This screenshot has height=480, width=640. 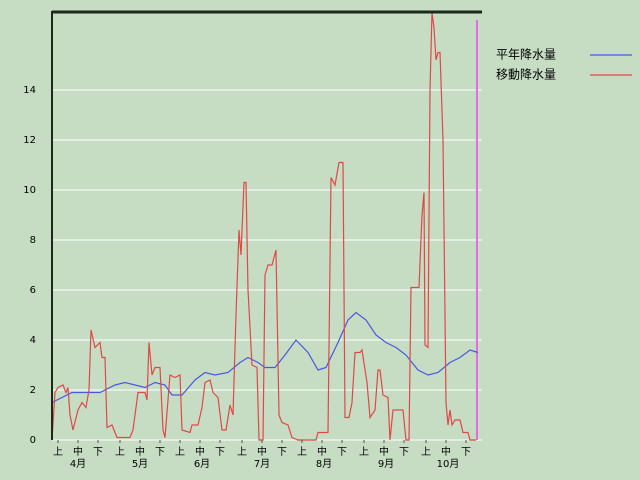 What do you see at coordinates (265, 357) in the screenshot?
I see `series-line` at bounding box center [265, 357].